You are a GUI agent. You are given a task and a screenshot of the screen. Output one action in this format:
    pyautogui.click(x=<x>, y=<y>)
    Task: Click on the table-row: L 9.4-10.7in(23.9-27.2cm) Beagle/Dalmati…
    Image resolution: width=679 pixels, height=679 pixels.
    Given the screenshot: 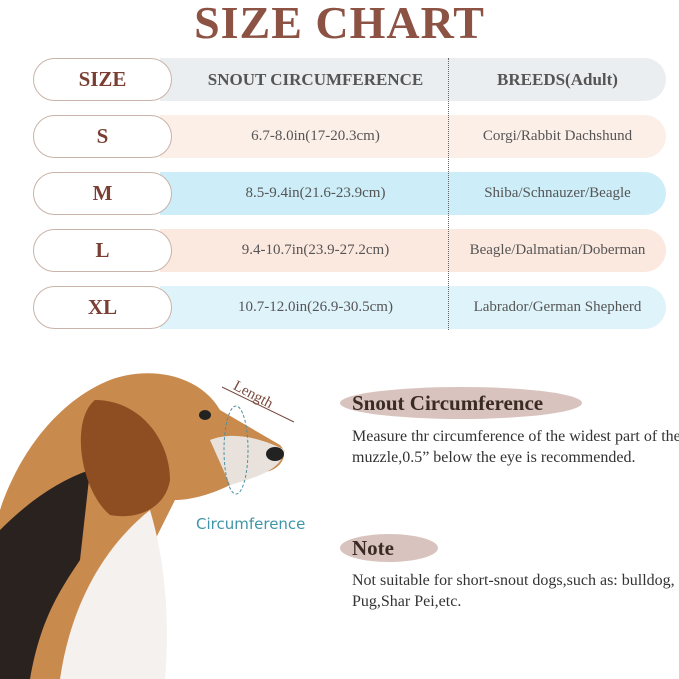 What is the action you would take?
    pyautogui.click(x=349, y=250)
    